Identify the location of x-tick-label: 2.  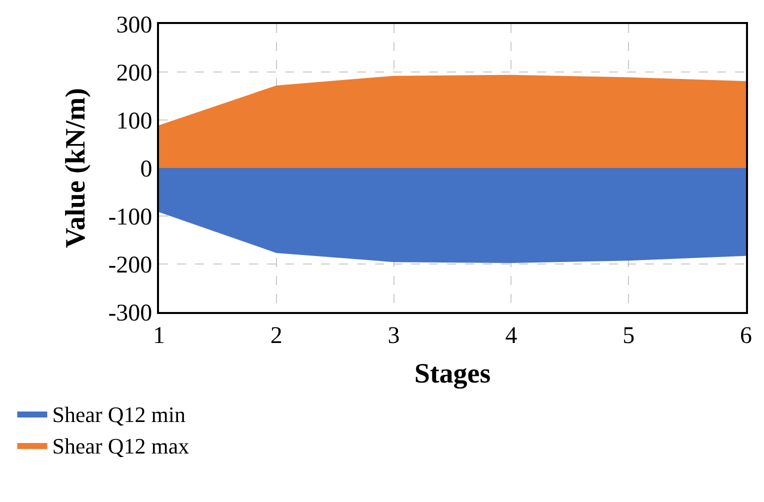
(276, 335).